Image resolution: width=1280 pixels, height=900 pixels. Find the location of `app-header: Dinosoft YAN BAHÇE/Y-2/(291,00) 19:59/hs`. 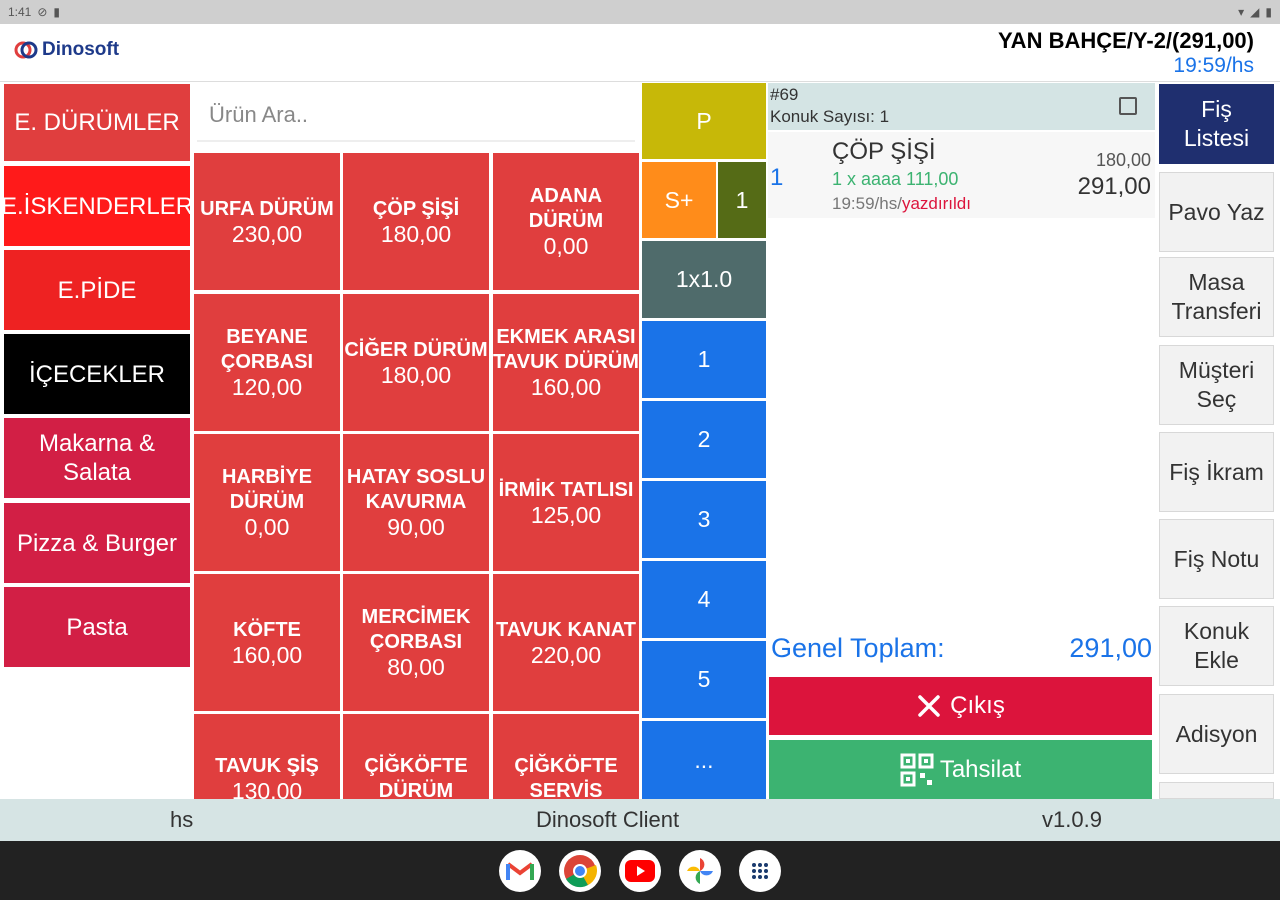

app-header: Dinosoft YAN BAHÇE/Y-2/(291,00) 19:59/hs is located at coordinates (640, 53).